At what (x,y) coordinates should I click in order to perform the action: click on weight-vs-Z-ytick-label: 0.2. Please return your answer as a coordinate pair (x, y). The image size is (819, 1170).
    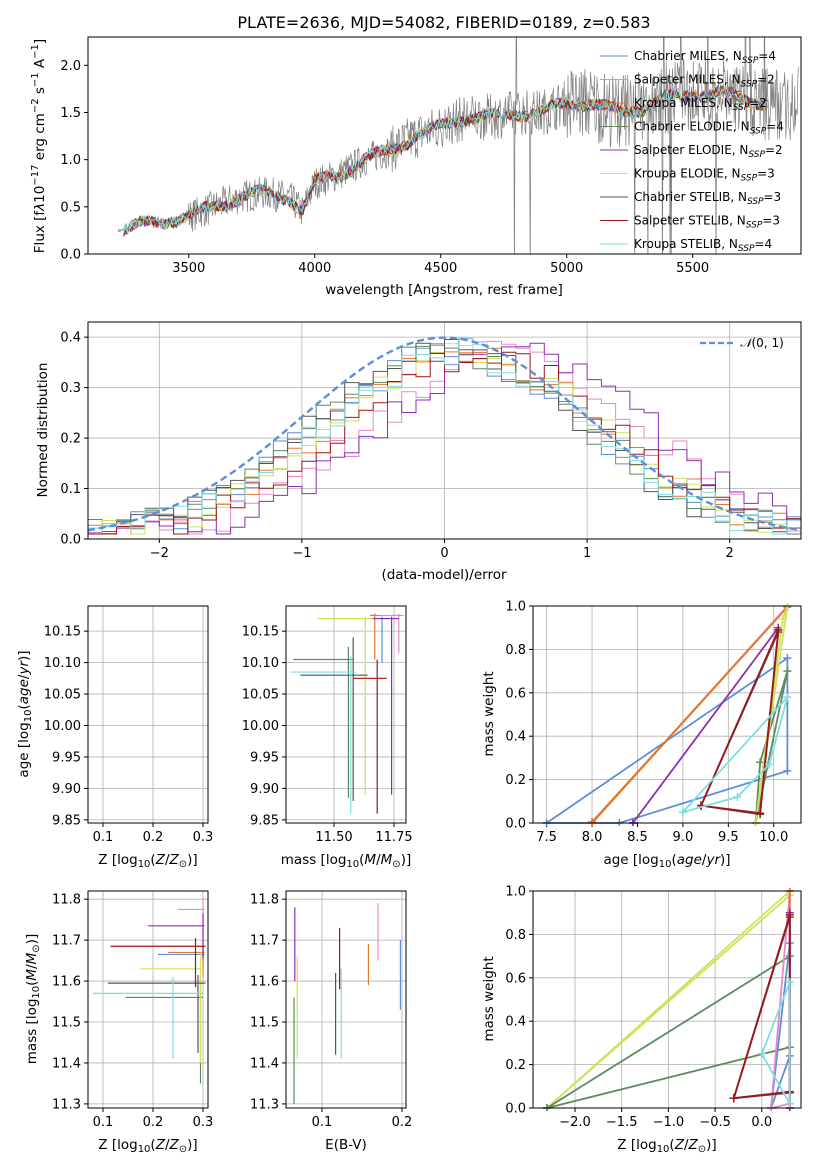
    Looking at the image, I should click on (515, 1065).